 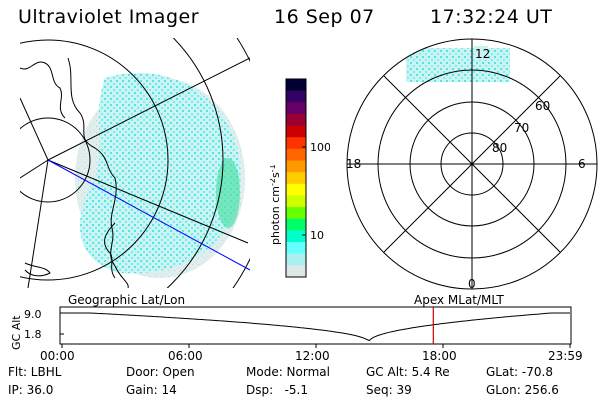 I want to click on status-mode: Mode: Normal, so click(x=288, y=372).